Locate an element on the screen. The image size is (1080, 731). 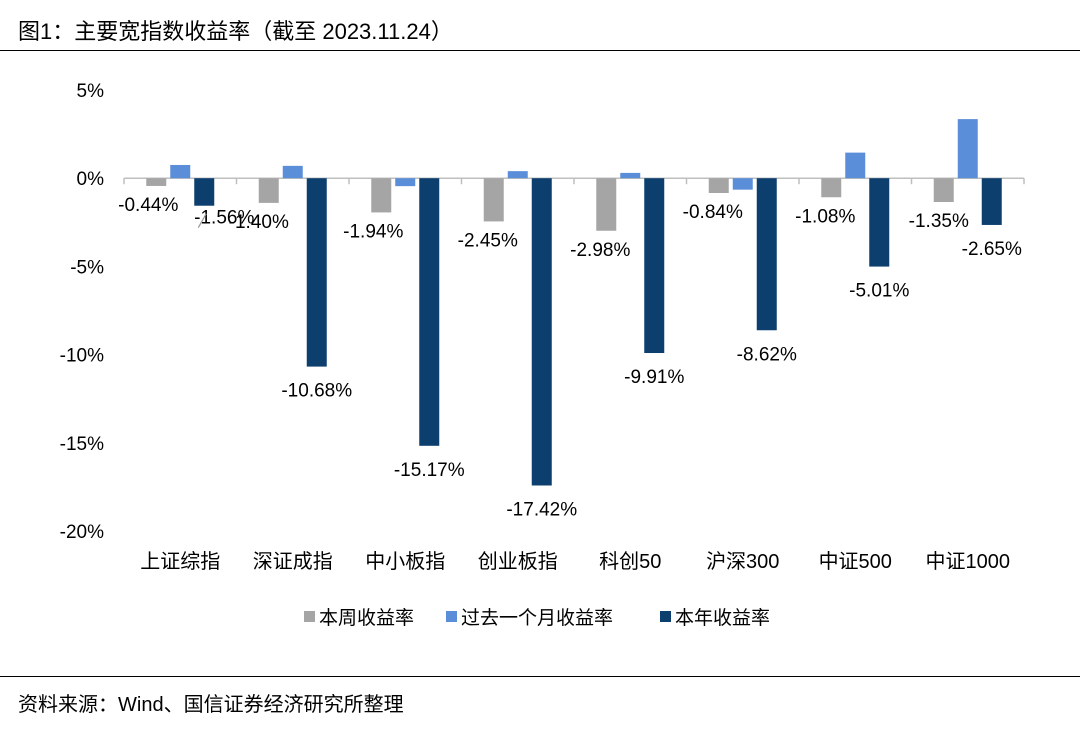
data-label: -8.62% is located at coordinates (767, 354).